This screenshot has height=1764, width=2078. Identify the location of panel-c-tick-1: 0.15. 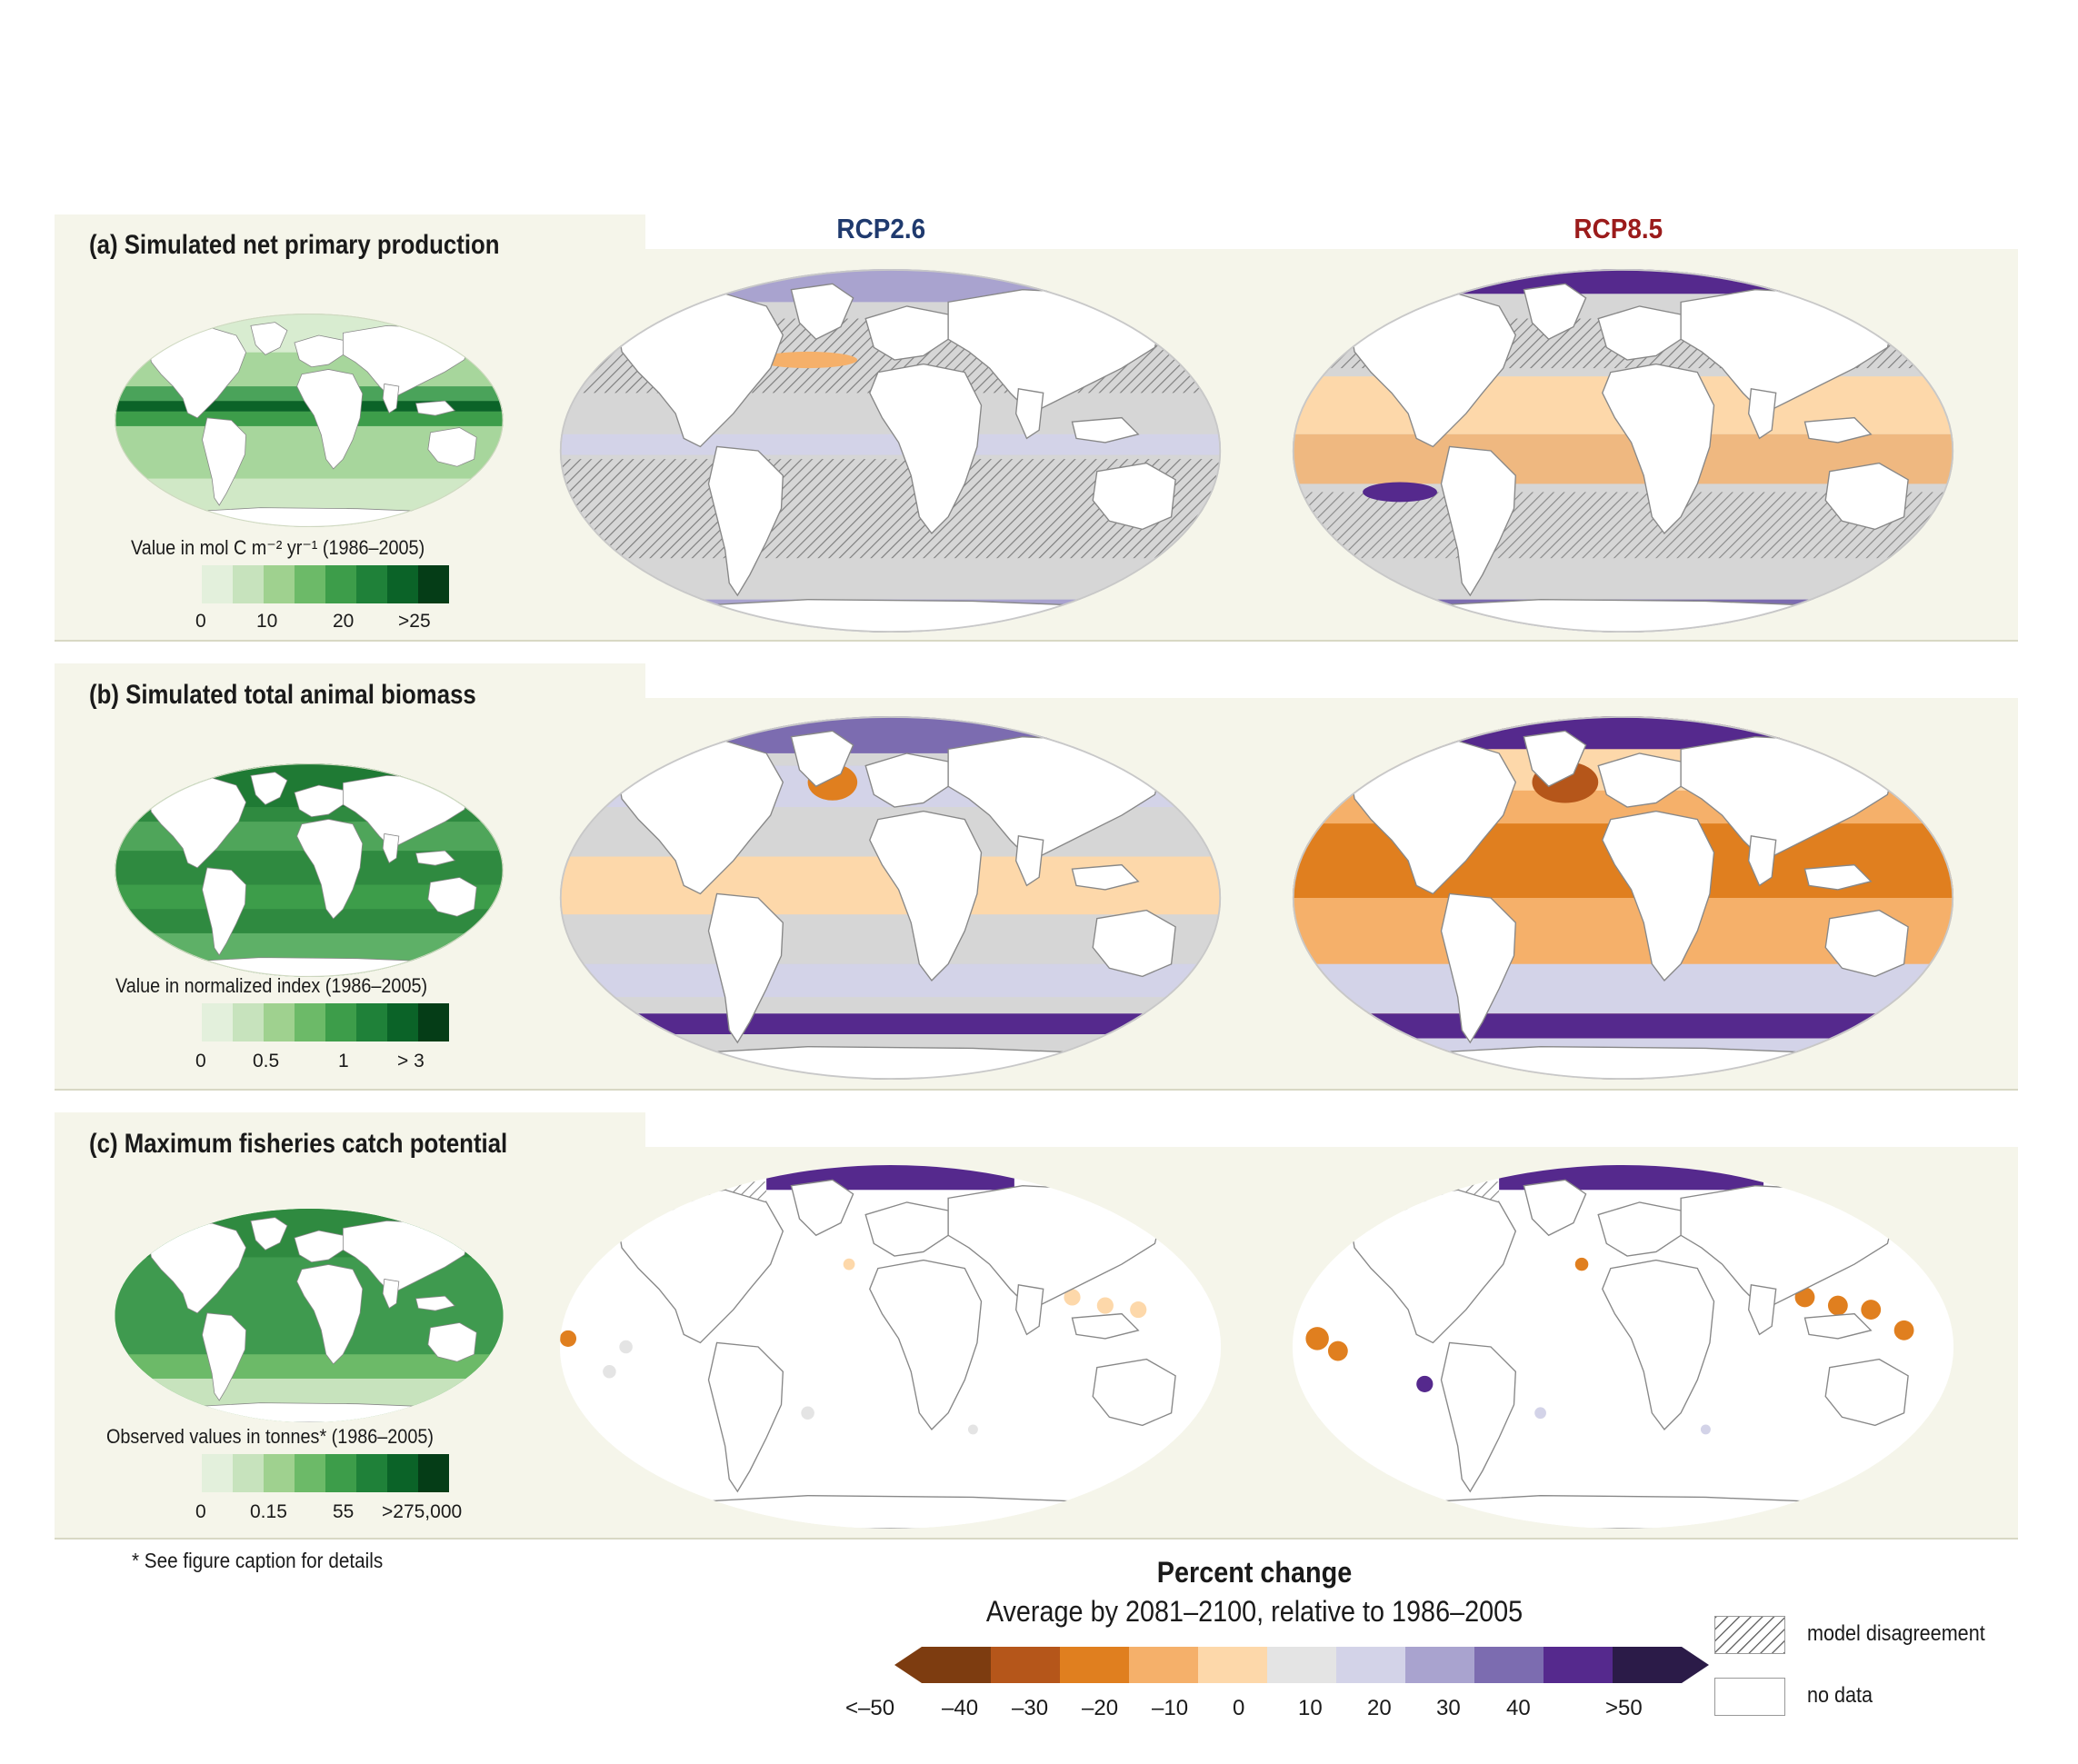
(269, 1512).